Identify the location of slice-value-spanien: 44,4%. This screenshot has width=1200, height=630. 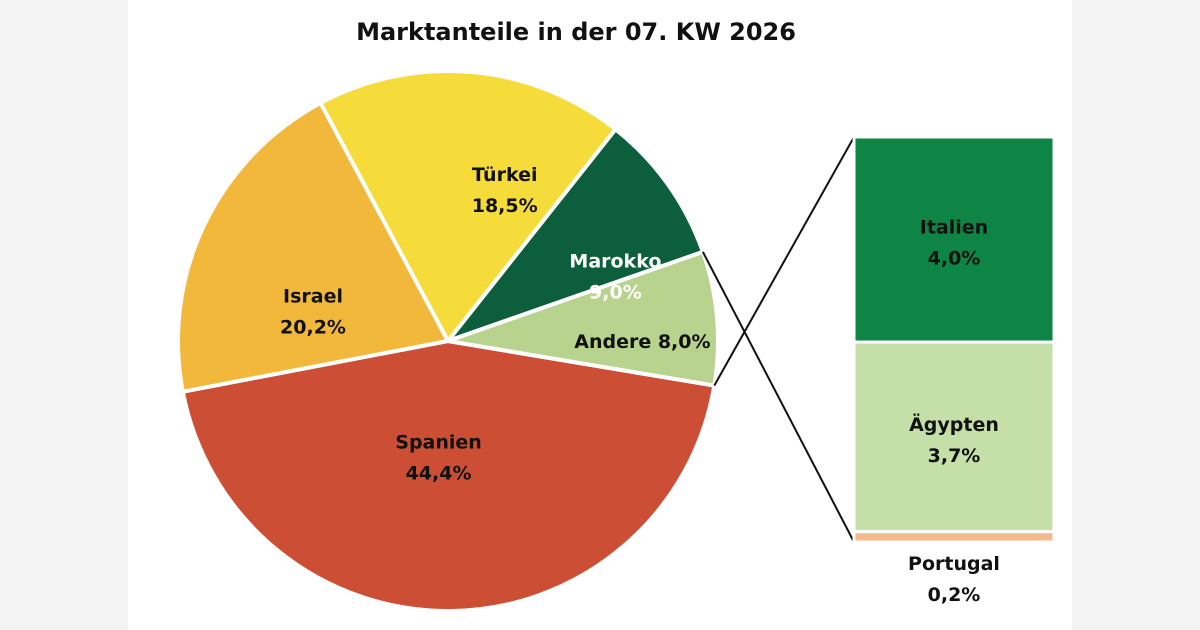
(439, 473).